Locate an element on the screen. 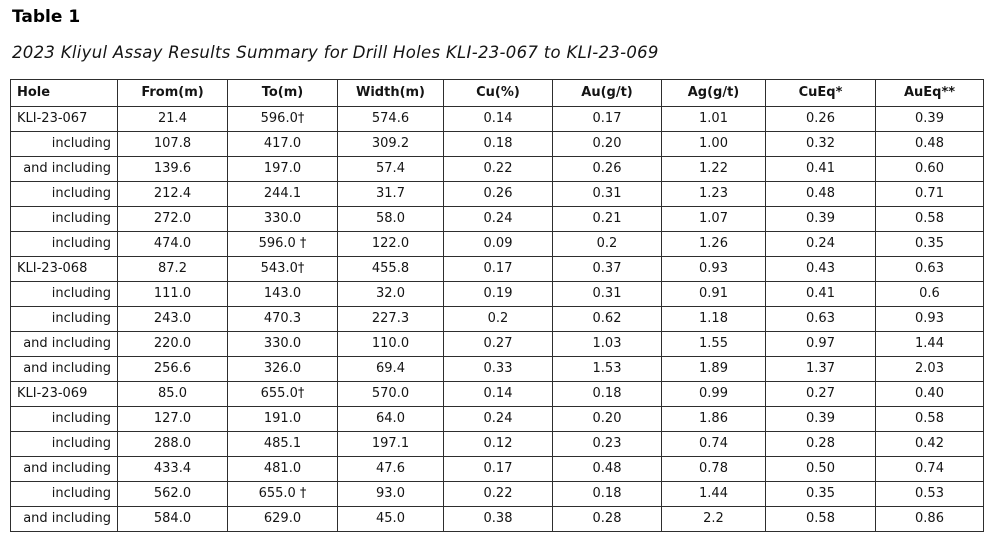 Image resolution: width=995 pixels, height=540 pixels. value-cell: 0.22 is located at coordinates (498, 494).